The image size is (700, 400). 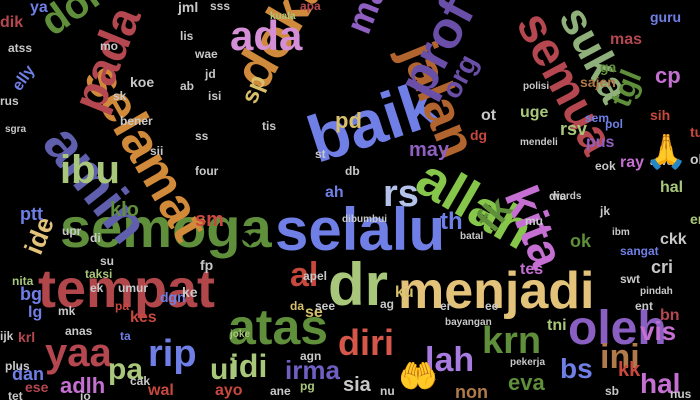 What do you see at coordinates (662, 267) in the screenshot?
I see `word: cri` at bounding box center [662, 267].